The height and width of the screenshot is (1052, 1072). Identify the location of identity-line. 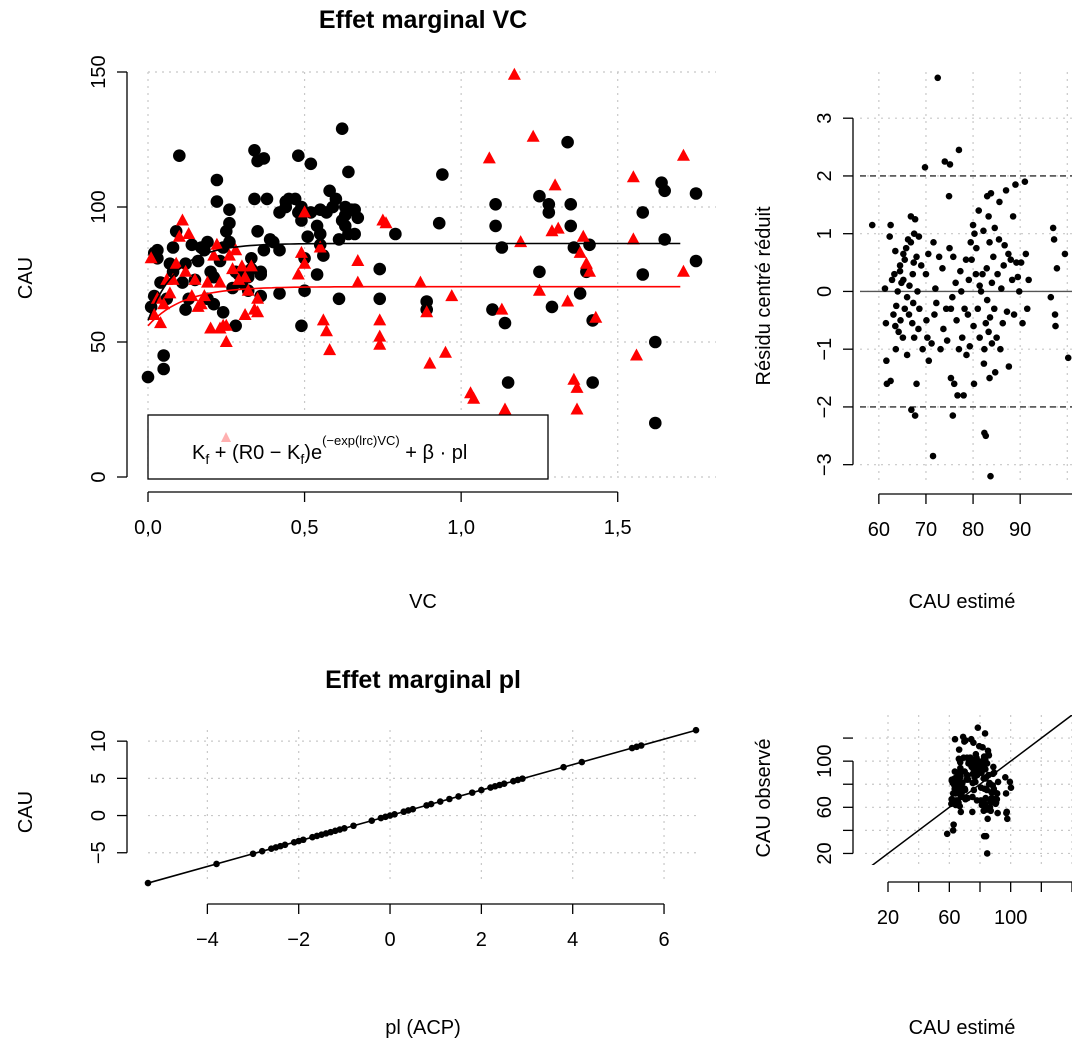
(971, 790).